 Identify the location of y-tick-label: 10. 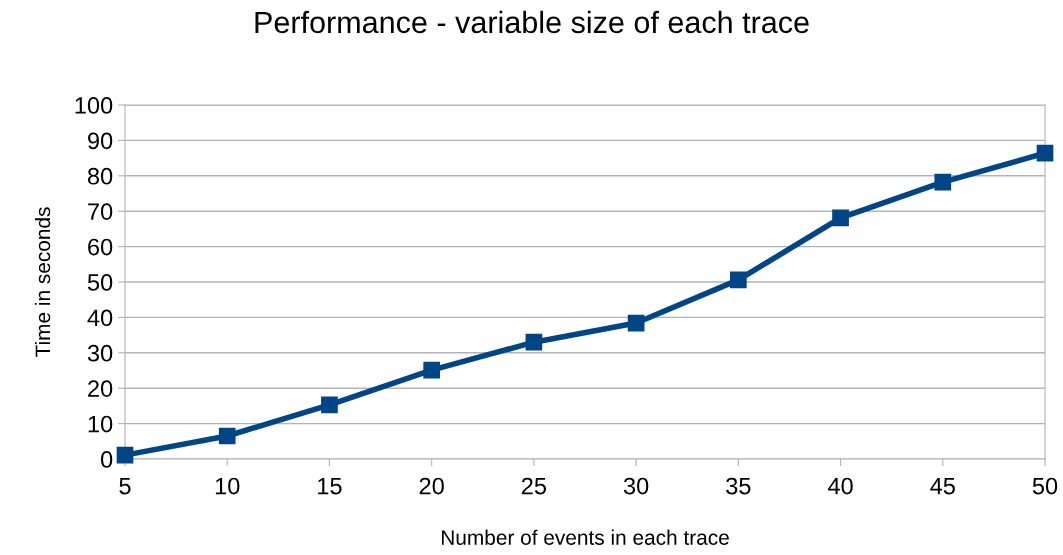
(100, 424).